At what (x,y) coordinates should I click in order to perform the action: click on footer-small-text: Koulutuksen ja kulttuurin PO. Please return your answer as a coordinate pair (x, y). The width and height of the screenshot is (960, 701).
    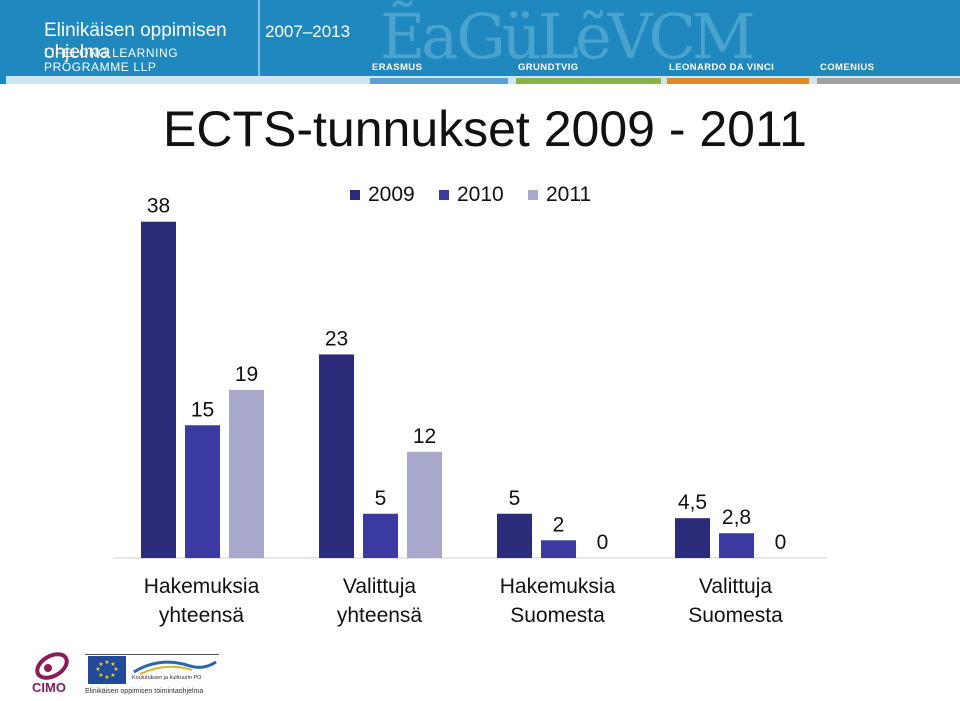
    Looking at the image, I should click on (167, 678).